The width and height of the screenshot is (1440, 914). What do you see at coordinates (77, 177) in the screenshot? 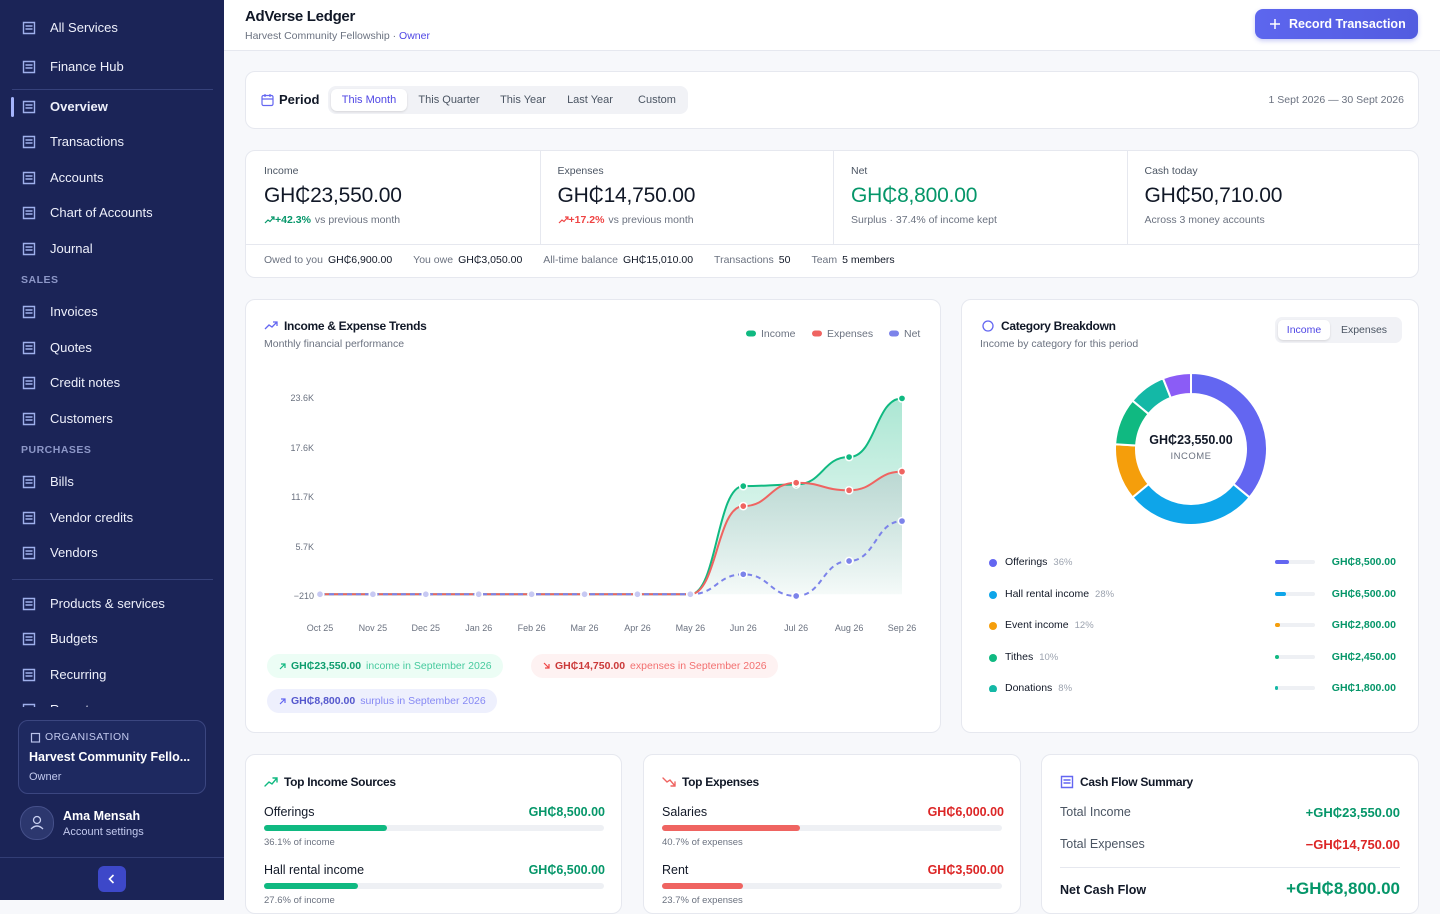
I see `nav-item: Accounts` at bounding box center [77, 177].